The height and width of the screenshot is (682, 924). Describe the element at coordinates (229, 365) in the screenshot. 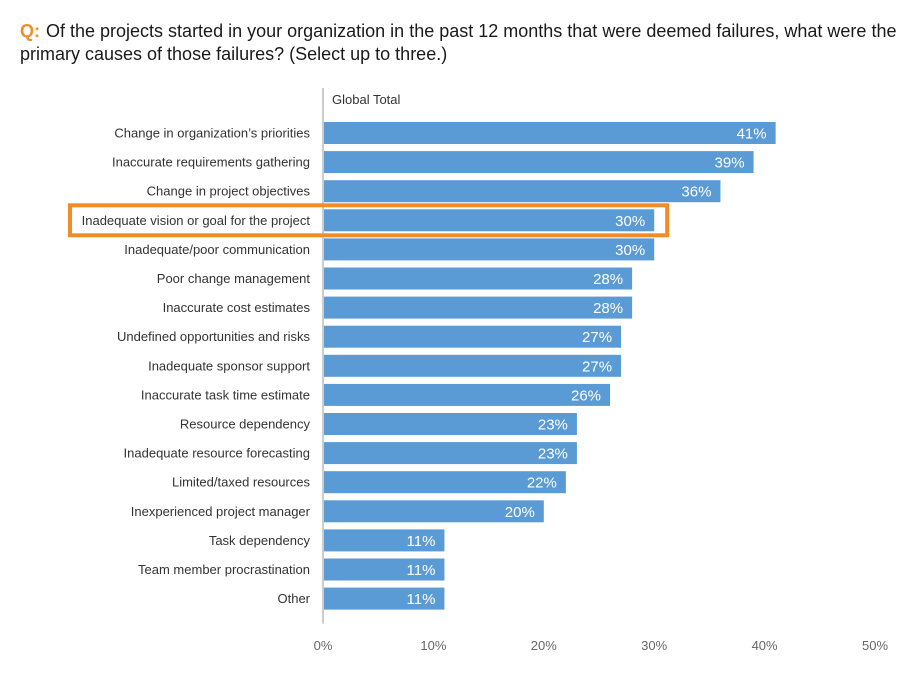

I see `category-label: Inadequate sponsor support` at that location.